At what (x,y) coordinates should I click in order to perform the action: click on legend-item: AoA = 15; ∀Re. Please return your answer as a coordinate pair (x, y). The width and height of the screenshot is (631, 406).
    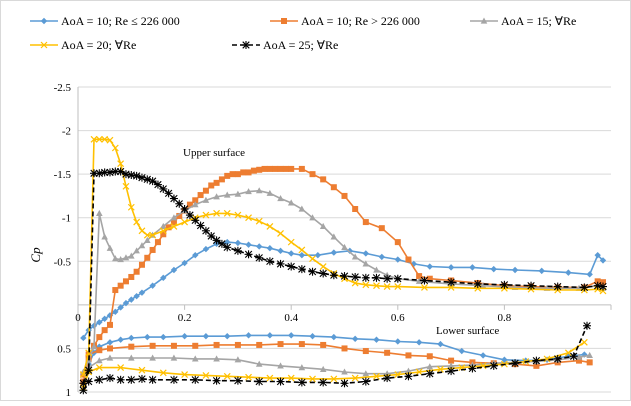
    Looking at the image, I should click on (523, 21).